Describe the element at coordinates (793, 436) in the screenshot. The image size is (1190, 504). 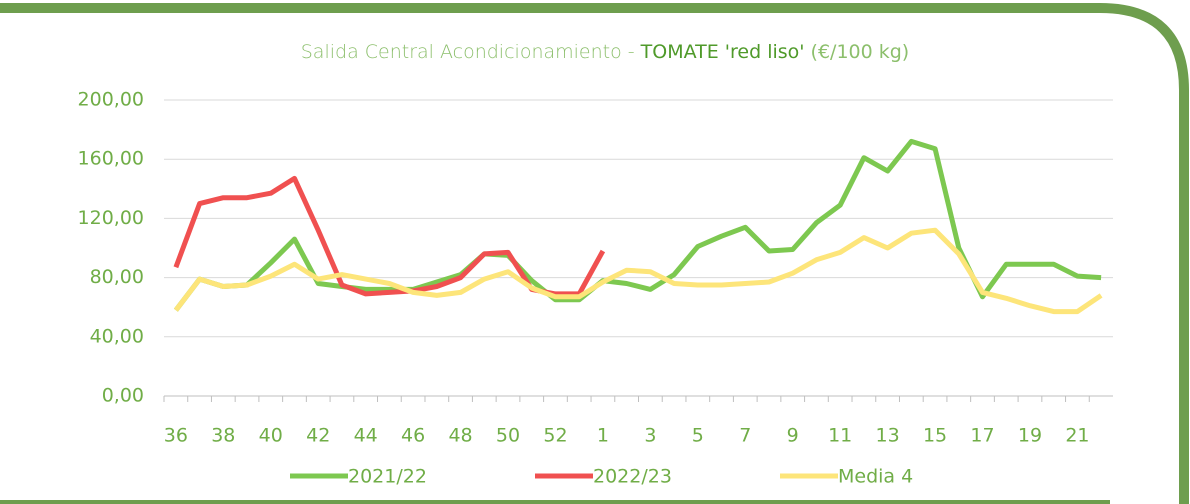
I see `x-tick-label: 9` at that location.